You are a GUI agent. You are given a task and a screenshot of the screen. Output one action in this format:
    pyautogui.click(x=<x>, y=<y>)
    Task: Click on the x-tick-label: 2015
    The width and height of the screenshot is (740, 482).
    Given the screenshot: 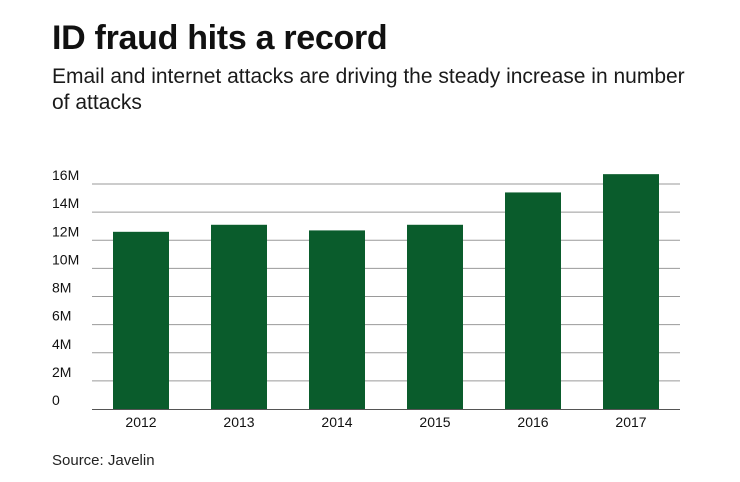 What is the action you would take?
    pyautogui.click(x=434, y=422)
    